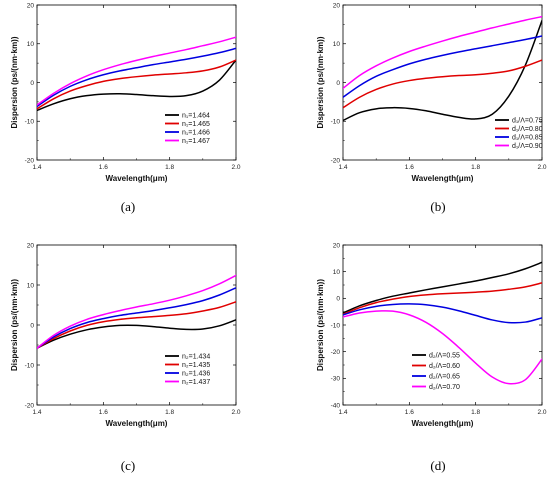 The width and height of the screenshot is (550, 484). I want to click on legend-label: n₁=1.467, so click(196, 141).